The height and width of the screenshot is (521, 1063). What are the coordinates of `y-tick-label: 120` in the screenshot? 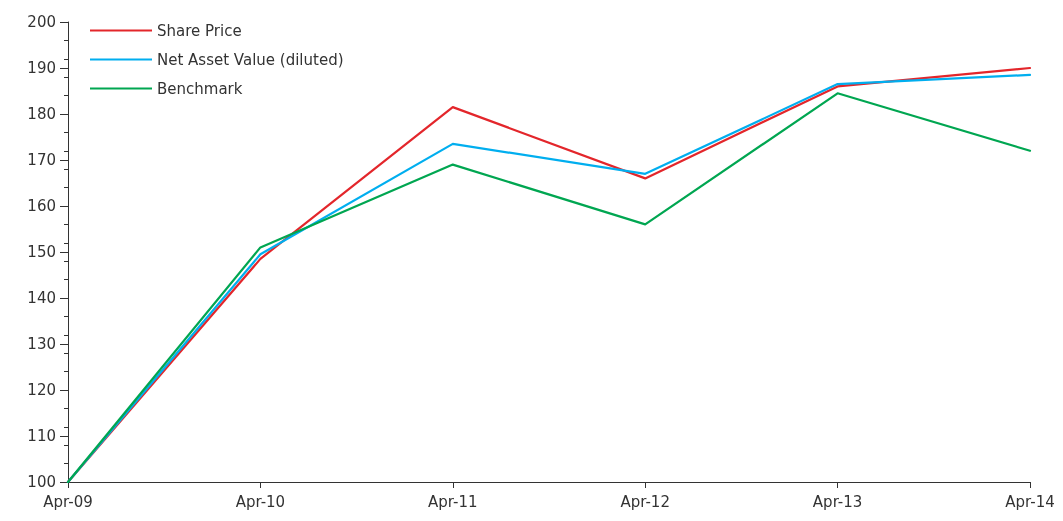 It's located at (41, 390).